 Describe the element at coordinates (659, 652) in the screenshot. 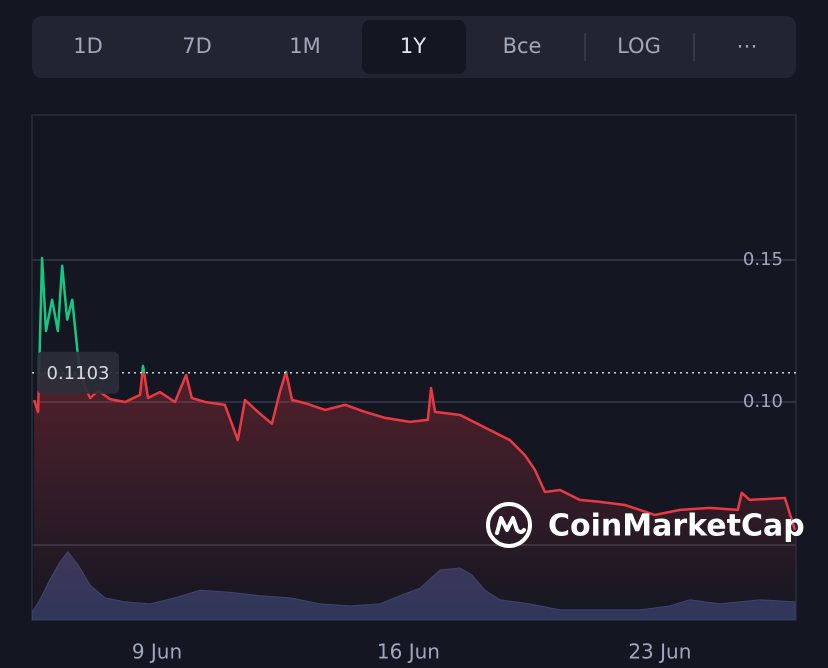

I see `x-tick-label: 23 Jun` at that location.